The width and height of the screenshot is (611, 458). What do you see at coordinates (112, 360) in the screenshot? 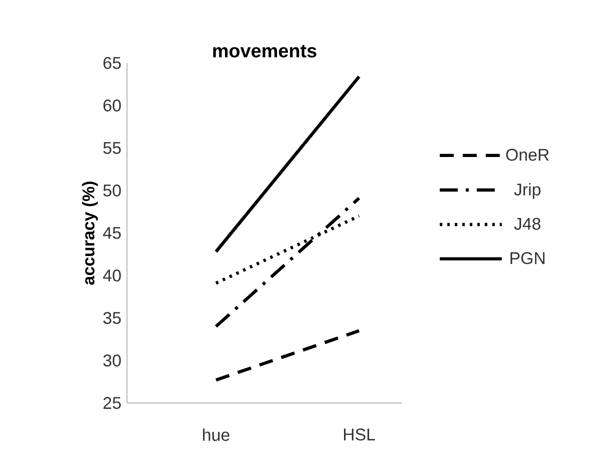
I see `y-tick-label: 30` at bounding box center [112, 360].